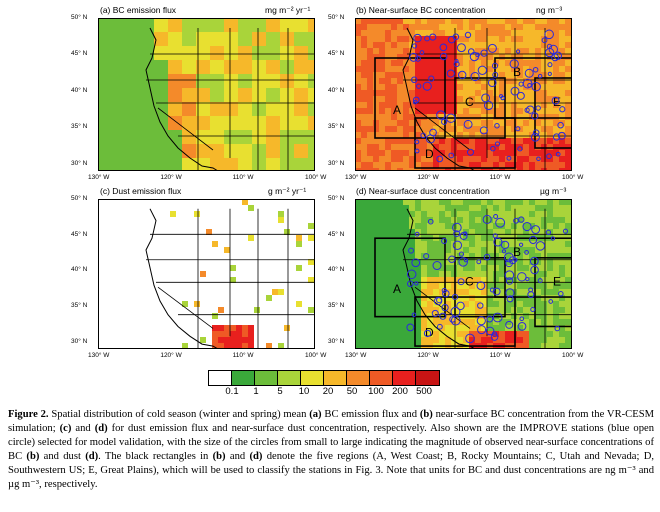  I want to click on lat-tick-label: 35° N, so click(336, 127).